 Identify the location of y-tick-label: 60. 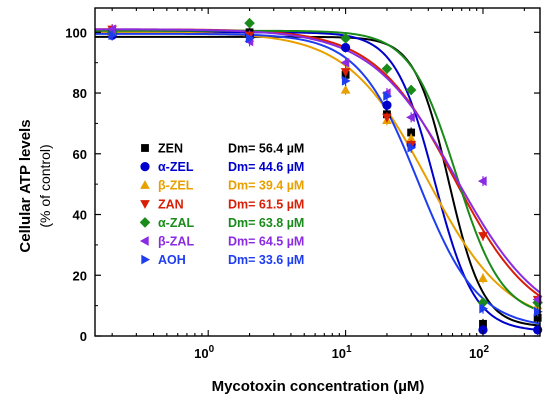
(80, 154).